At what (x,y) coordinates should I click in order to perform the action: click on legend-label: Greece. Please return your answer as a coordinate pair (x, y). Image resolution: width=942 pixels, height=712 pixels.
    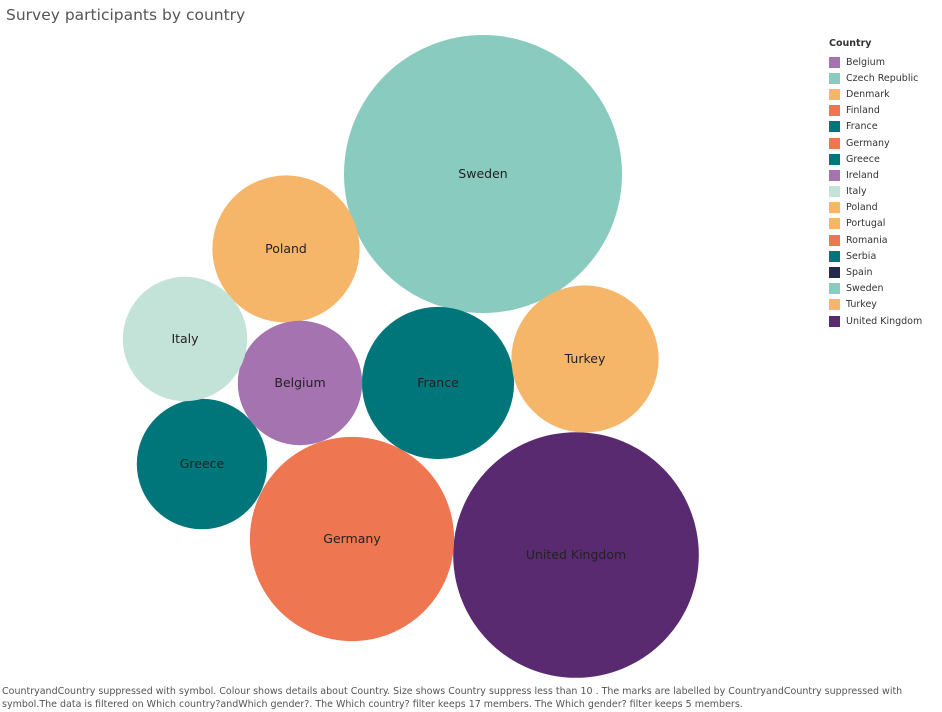
    Looking at the image, I should click on (863, 159).